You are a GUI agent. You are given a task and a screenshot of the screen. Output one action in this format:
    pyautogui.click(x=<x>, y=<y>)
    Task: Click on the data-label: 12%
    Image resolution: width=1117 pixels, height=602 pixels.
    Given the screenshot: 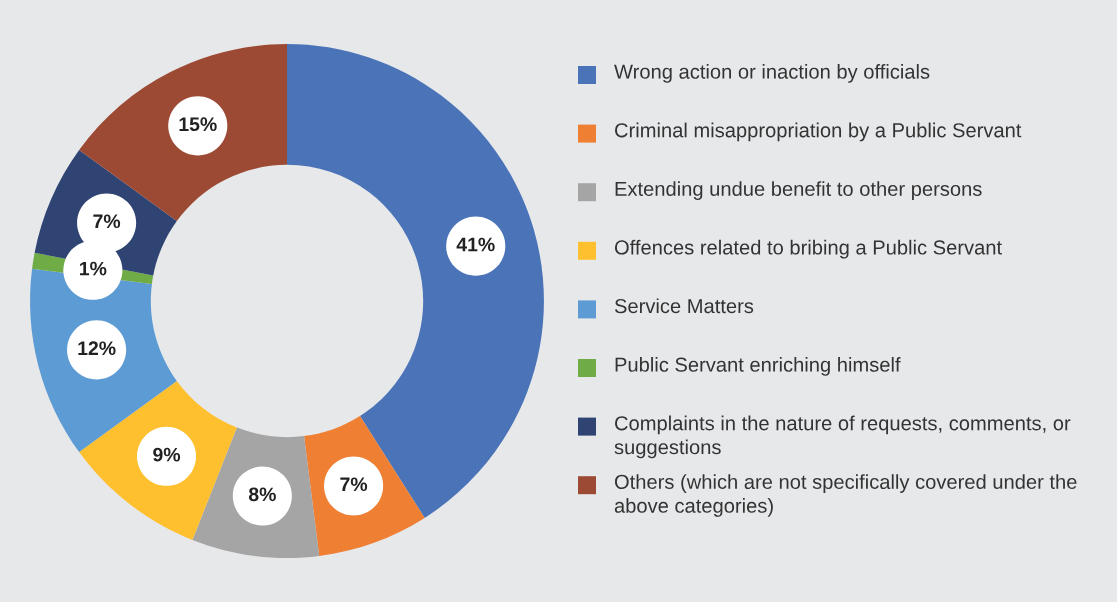 What is the action you would take?
    pyautogui.click(x=97, y=348)
    